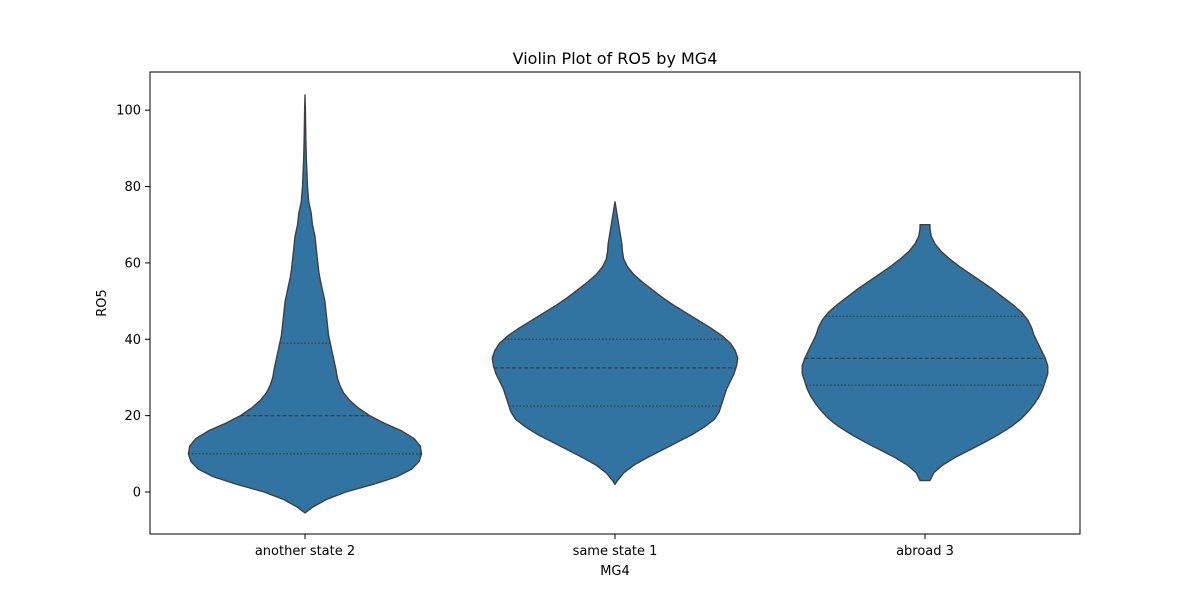 This screenshot has width=1200, height=600. Describe the element at coordinates (137, 493) in the screenshot. I see `y-tick-label: 0` at that location.